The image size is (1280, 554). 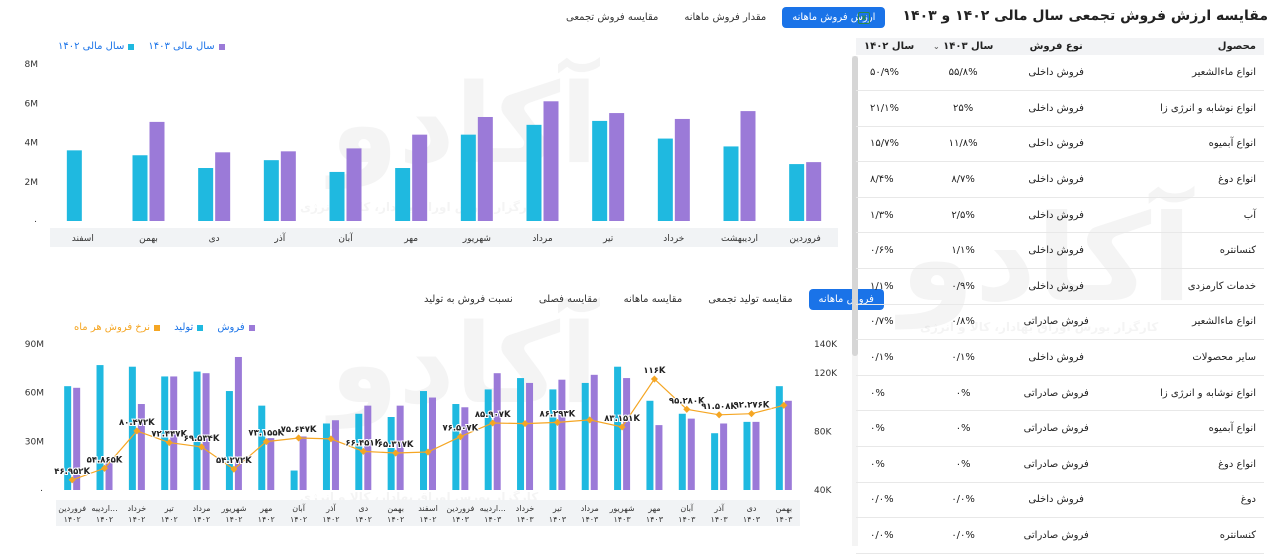 I want to click on table-row: انواع دوغ فروش صادراتی ۰% ۰%, so click(x=1060, y=464).